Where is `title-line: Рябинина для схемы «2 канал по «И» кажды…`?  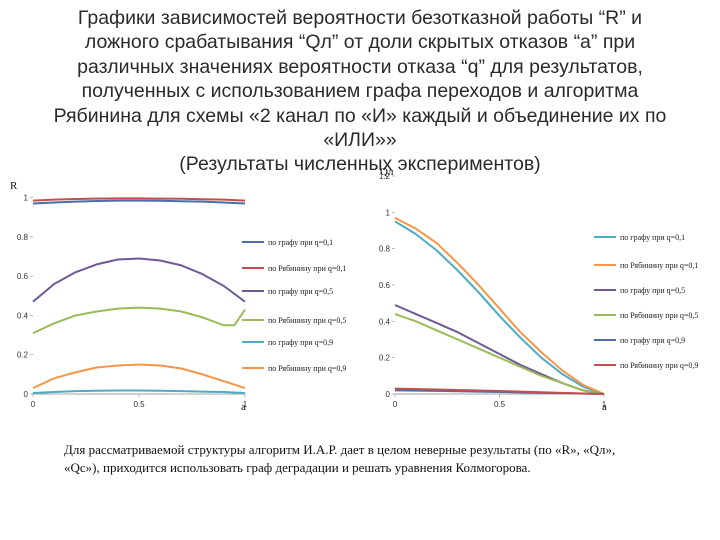 title-line: Рябинина для схемы «2 канал по «И» кажды… is located at coordinates (360, 115).